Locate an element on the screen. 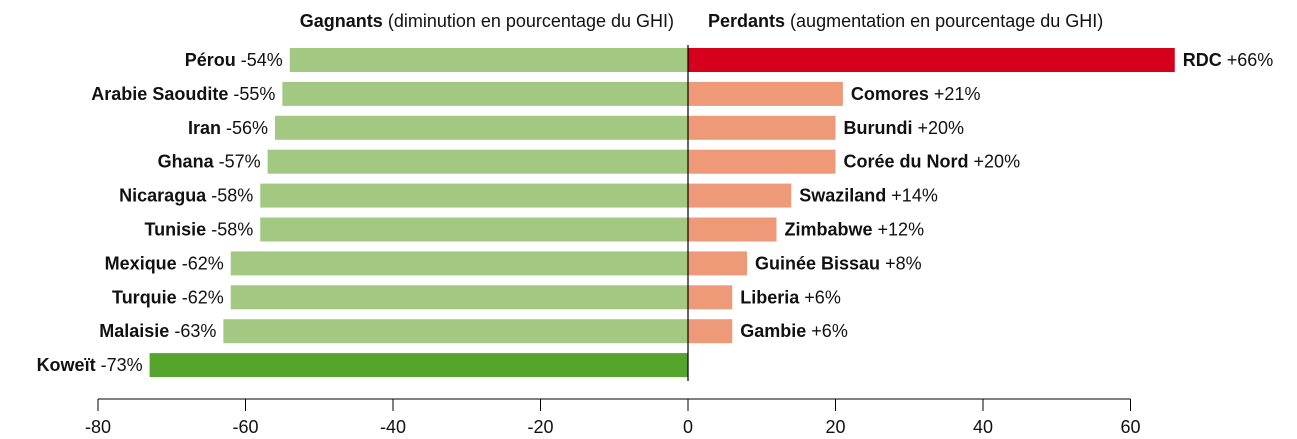 The image size is (1297, 439). category-label: Guinée Bissau is located at coordinates (817, 263).